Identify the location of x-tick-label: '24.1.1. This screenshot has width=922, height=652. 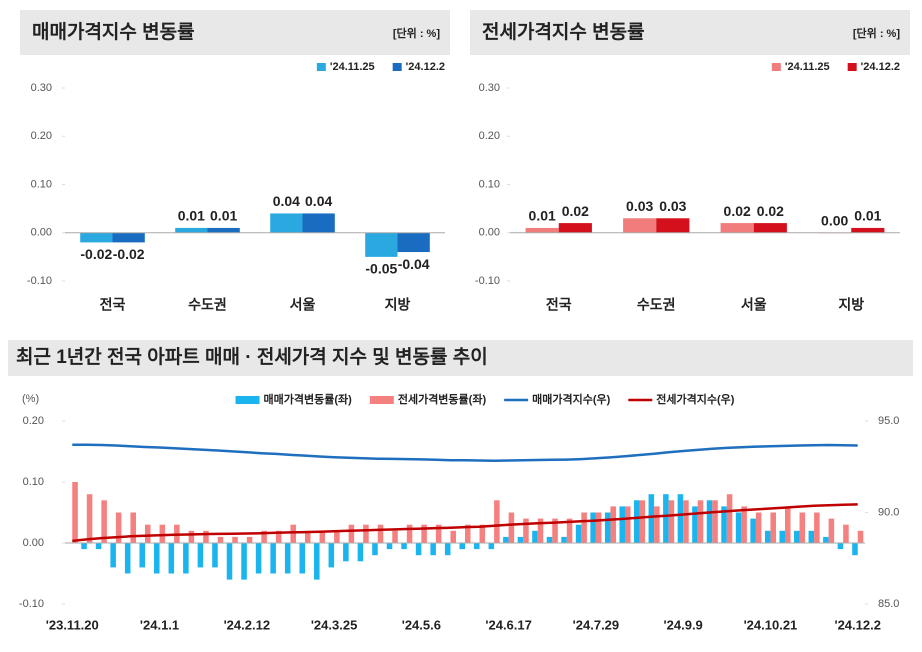
(159, 624).